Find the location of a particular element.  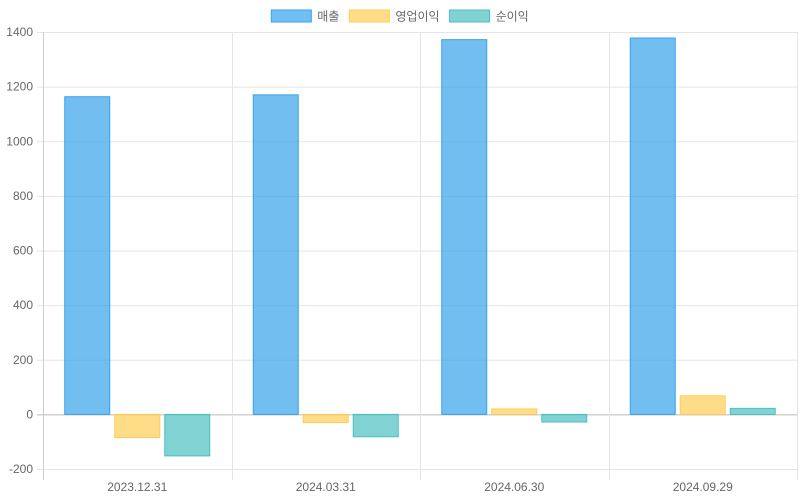

bar-매출-2024.06.30 is located at coordinates (464, 227).